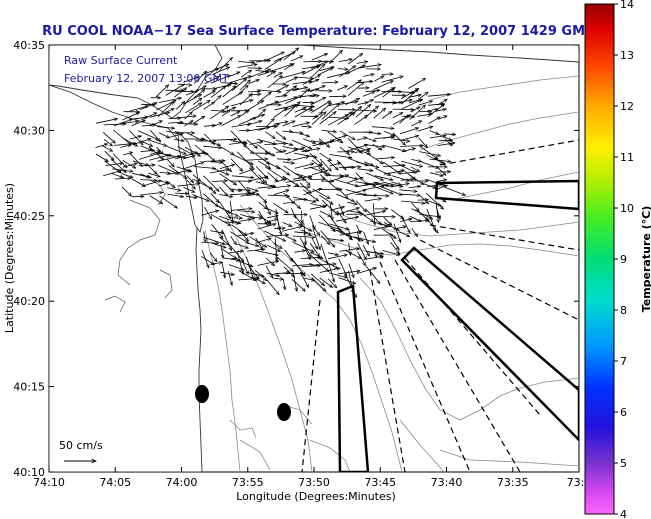  I want to click on colorbar-tick-label: 4, so click(623, 513).